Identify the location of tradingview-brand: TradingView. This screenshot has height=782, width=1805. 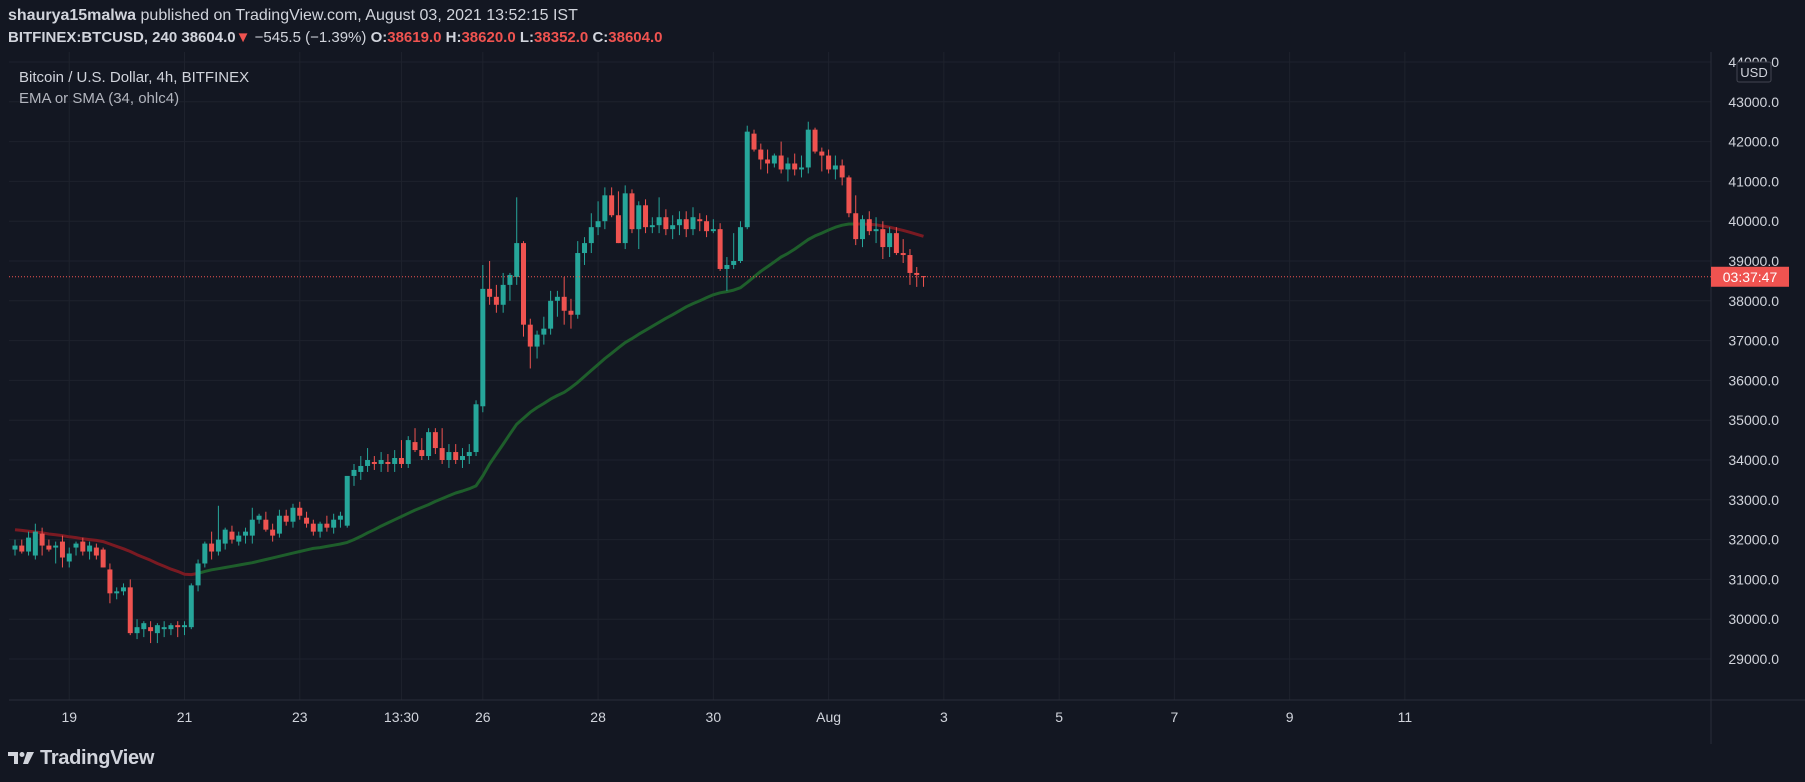
(97, 757).